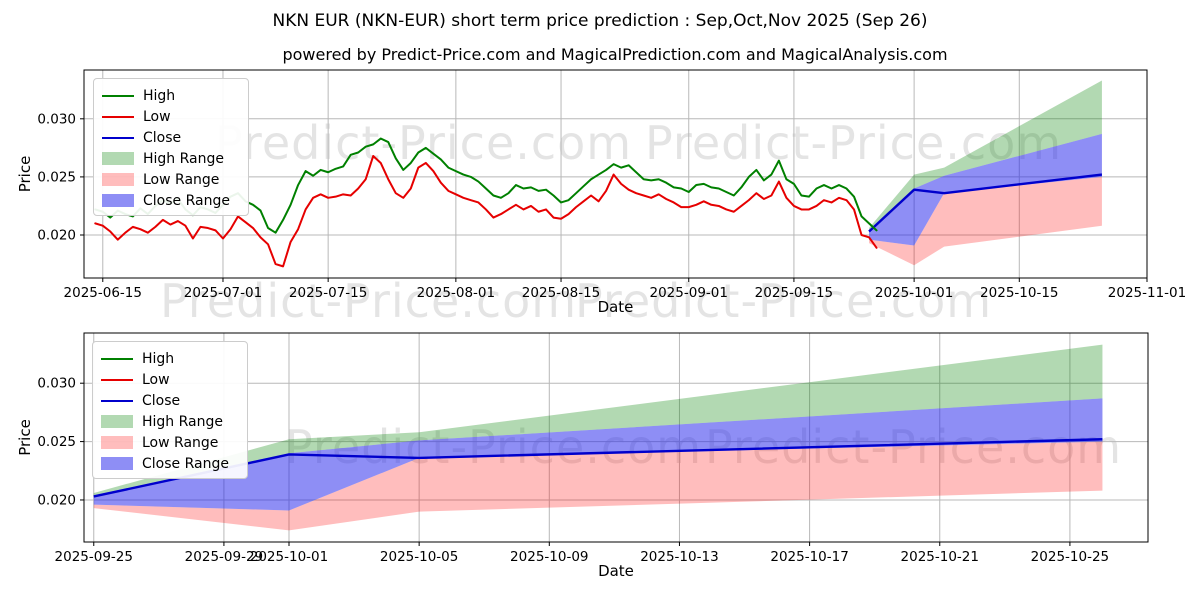 This screenshot has height=600, width=1200. I want to click on close-range-band, so click(985, 189).